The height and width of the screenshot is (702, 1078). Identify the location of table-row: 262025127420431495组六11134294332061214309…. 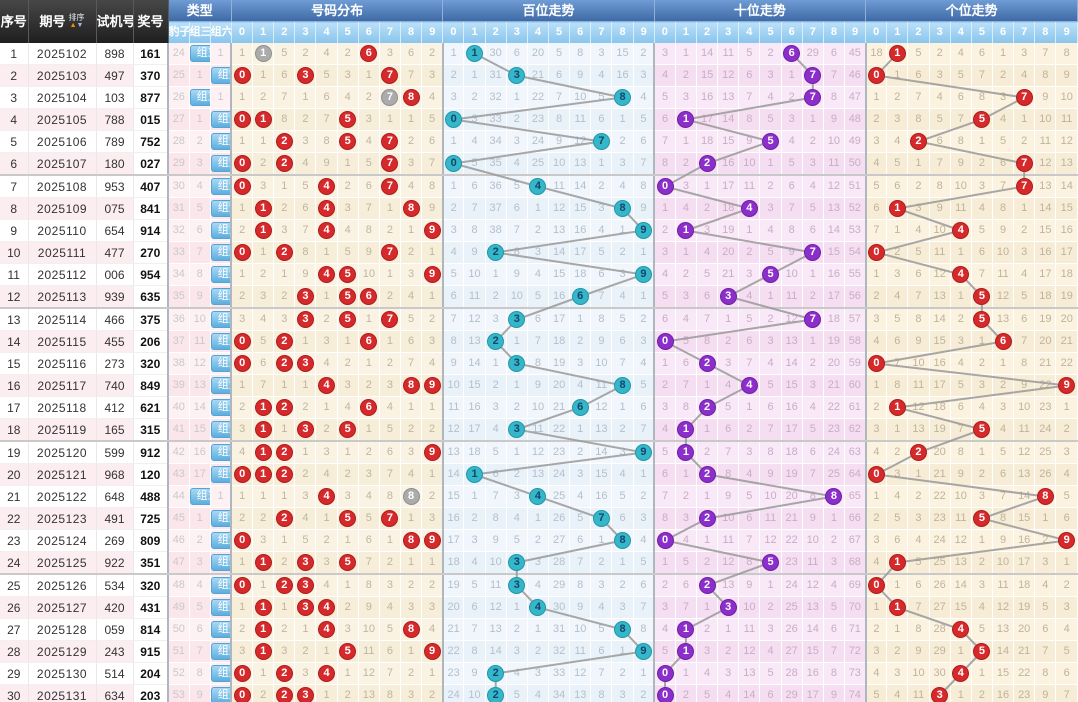
(539, 607).